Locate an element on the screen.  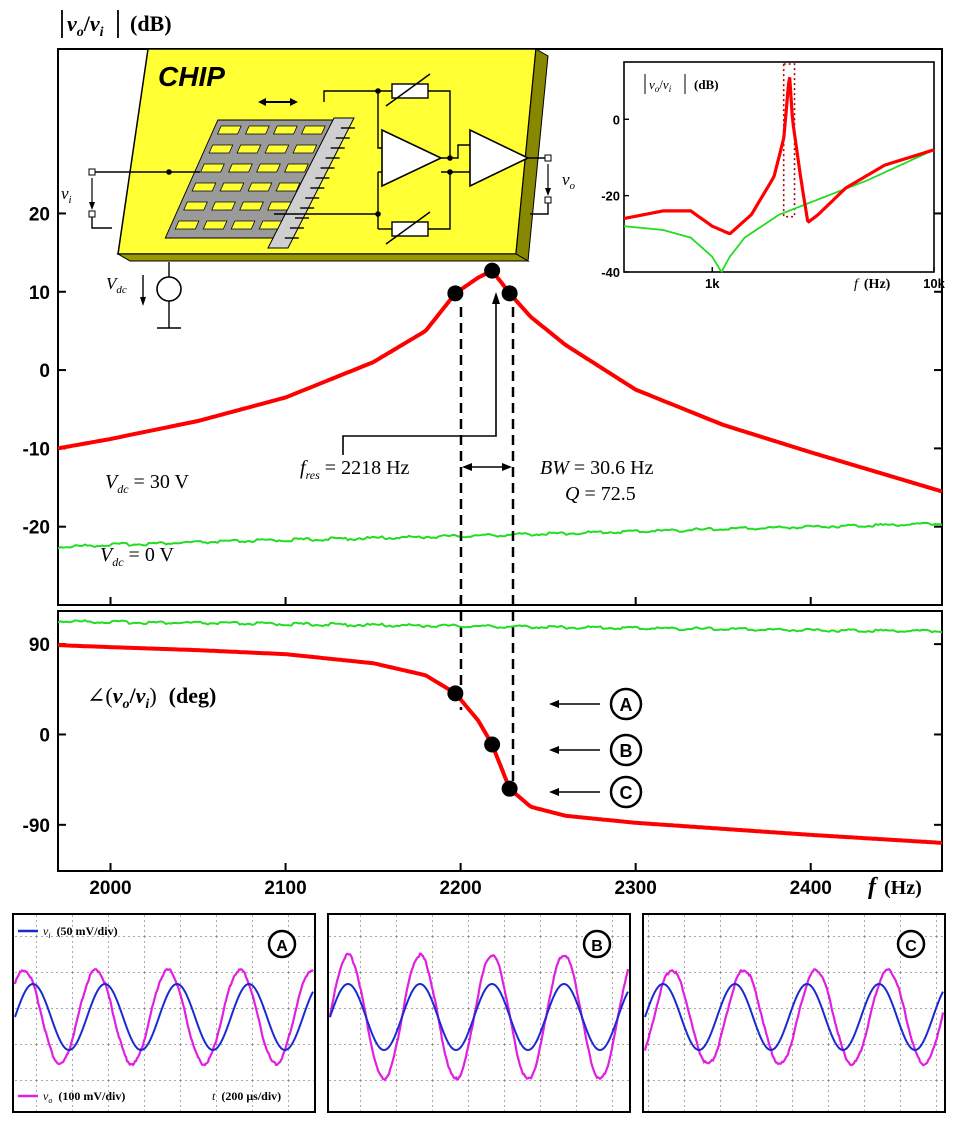
svg-text:vo(100 mV/div): vo (100 mV/div) is located at coordinates (84, 1097).